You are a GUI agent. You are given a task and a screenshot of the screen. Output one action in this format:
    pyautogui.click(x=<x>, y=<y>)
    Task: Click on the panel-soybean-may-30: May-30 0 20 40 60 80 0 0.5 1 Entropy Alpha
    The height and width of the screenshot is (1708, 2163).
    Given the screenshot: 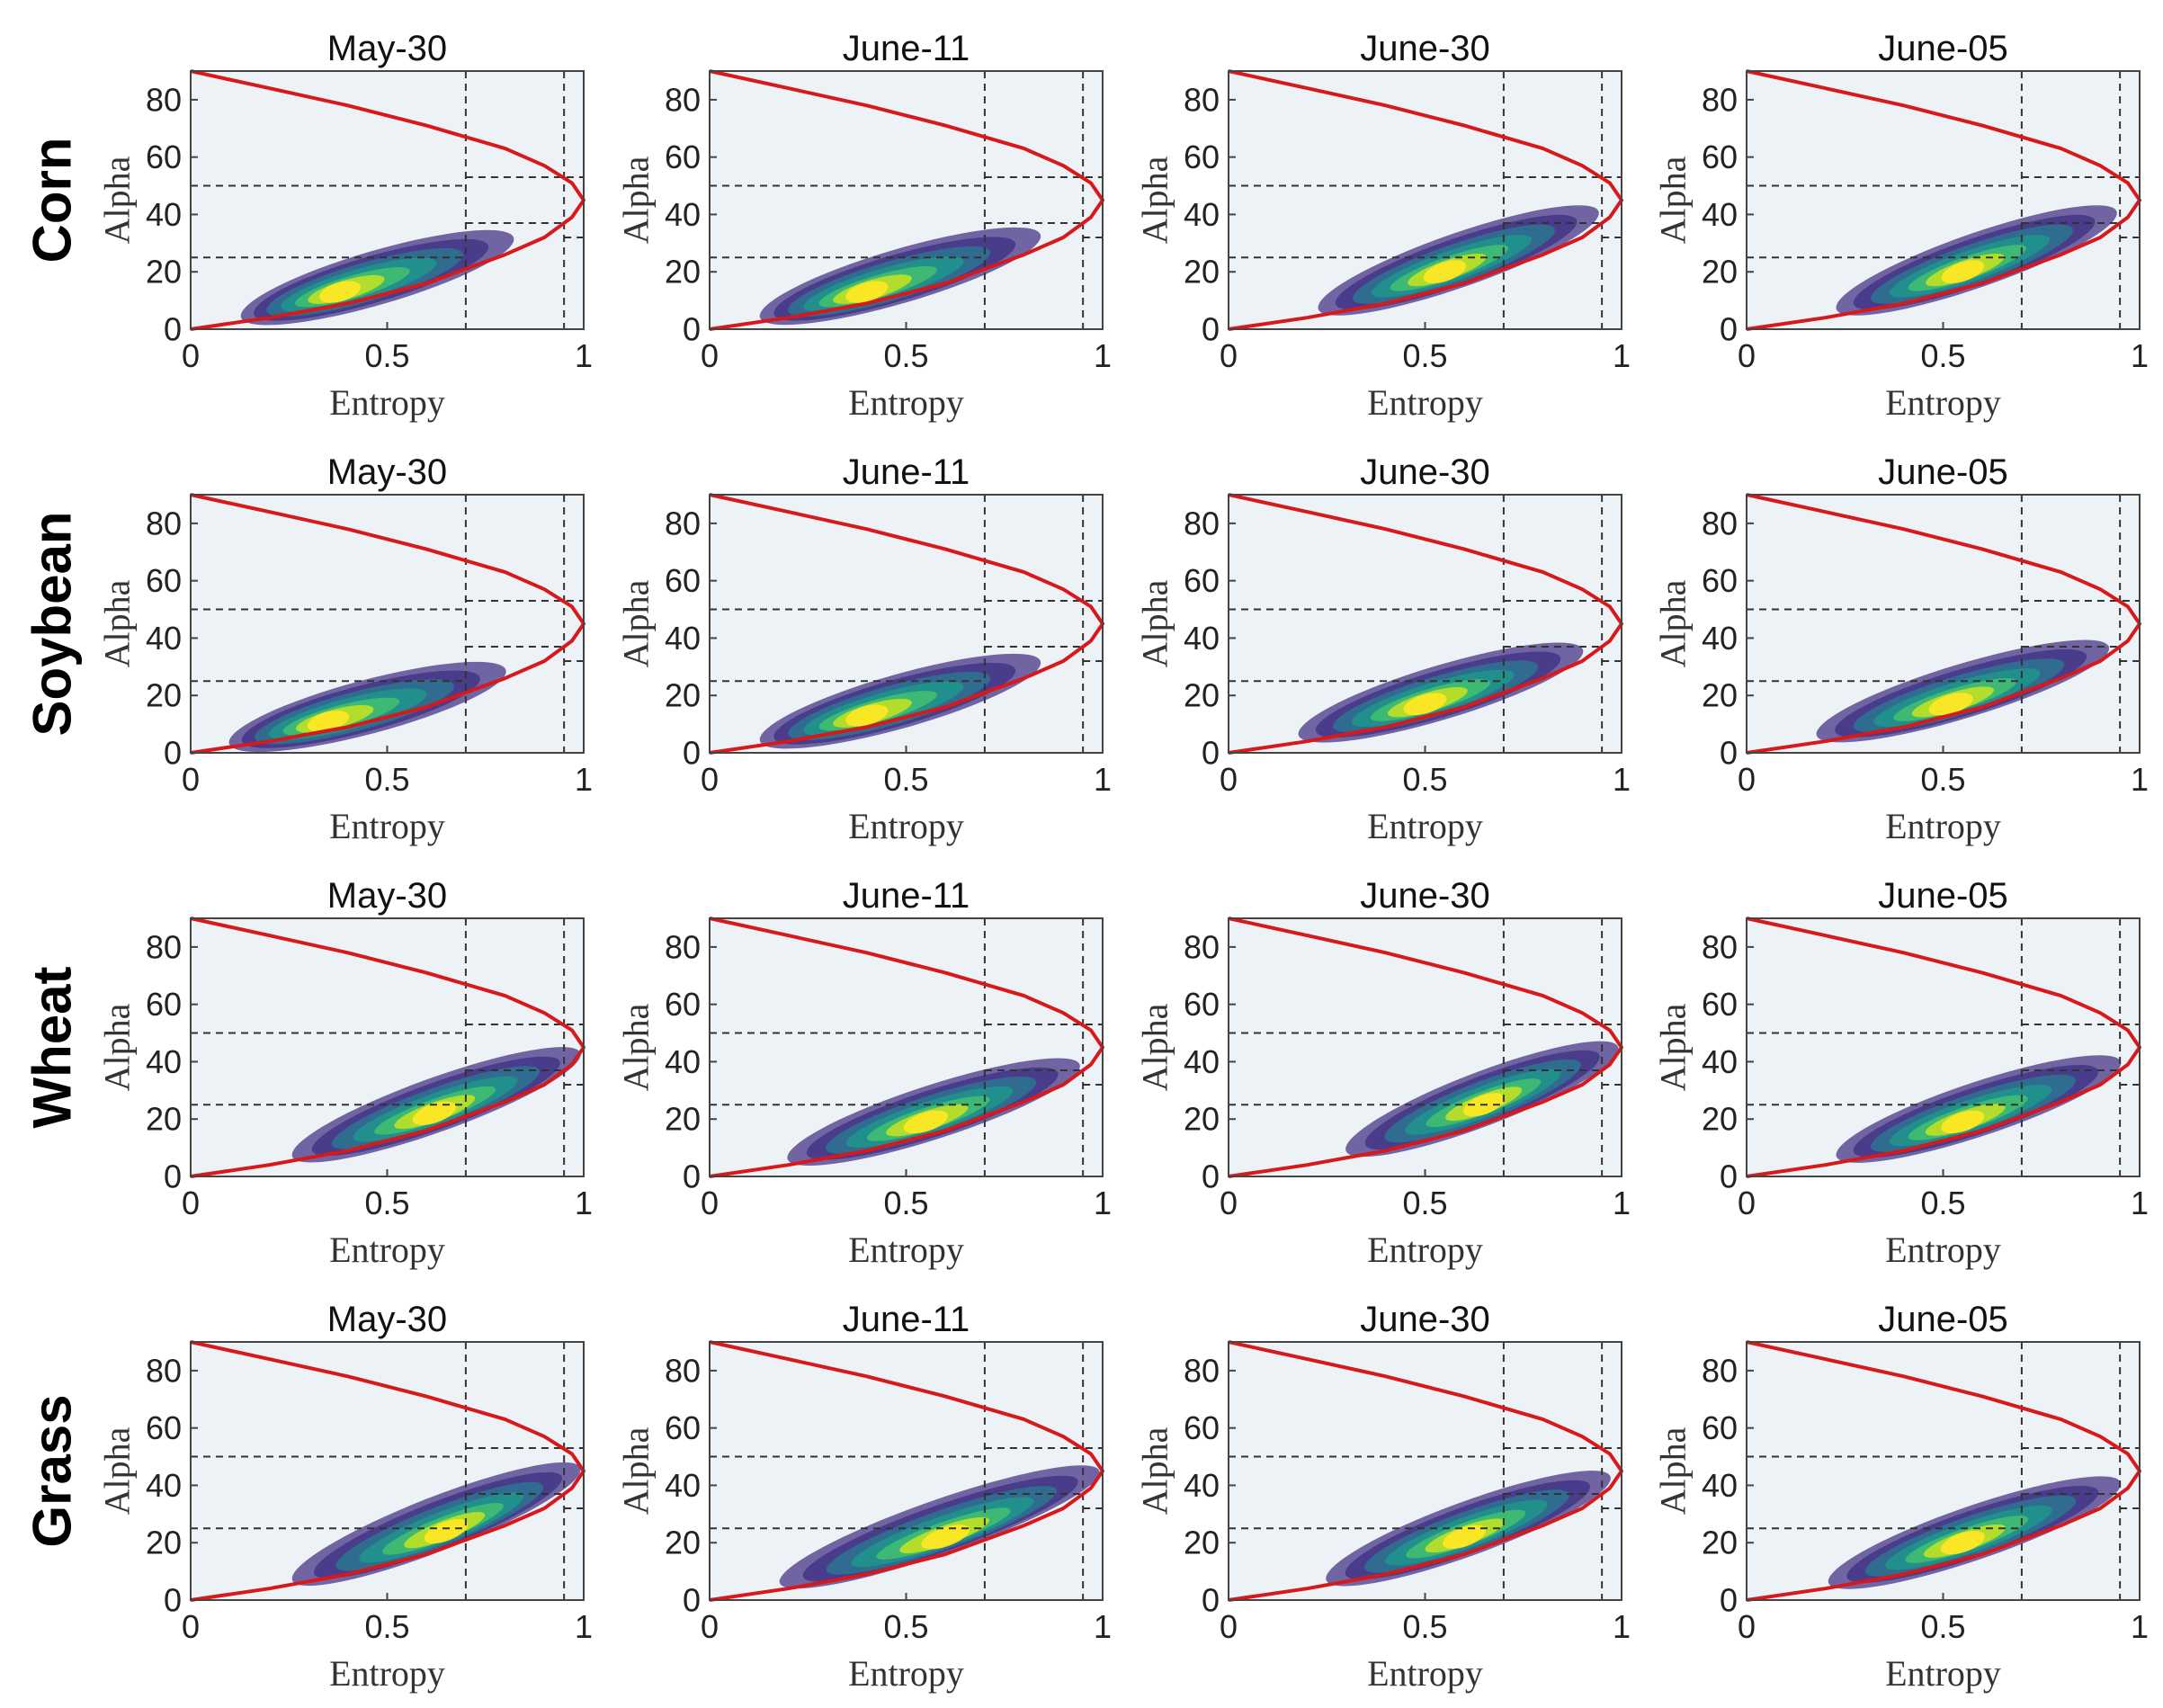 What is the action you would take?
    pyautogui.click(x=345, y=649)
    